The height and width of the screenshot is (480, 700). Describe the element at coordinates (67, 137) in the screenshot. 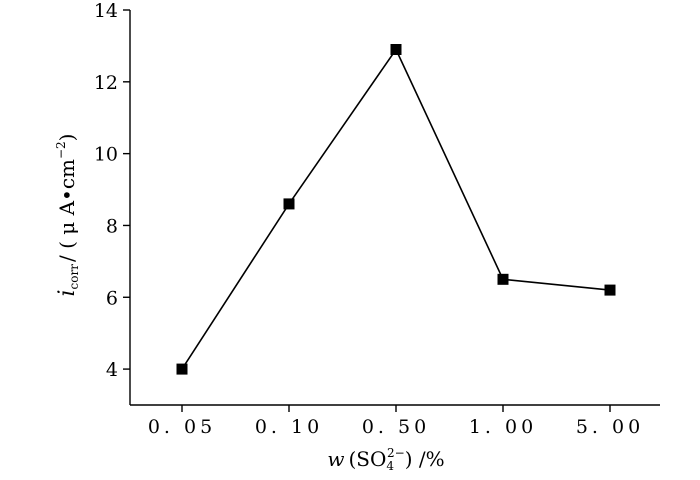

I see `y-axis-title-unit-close: )` at that location.